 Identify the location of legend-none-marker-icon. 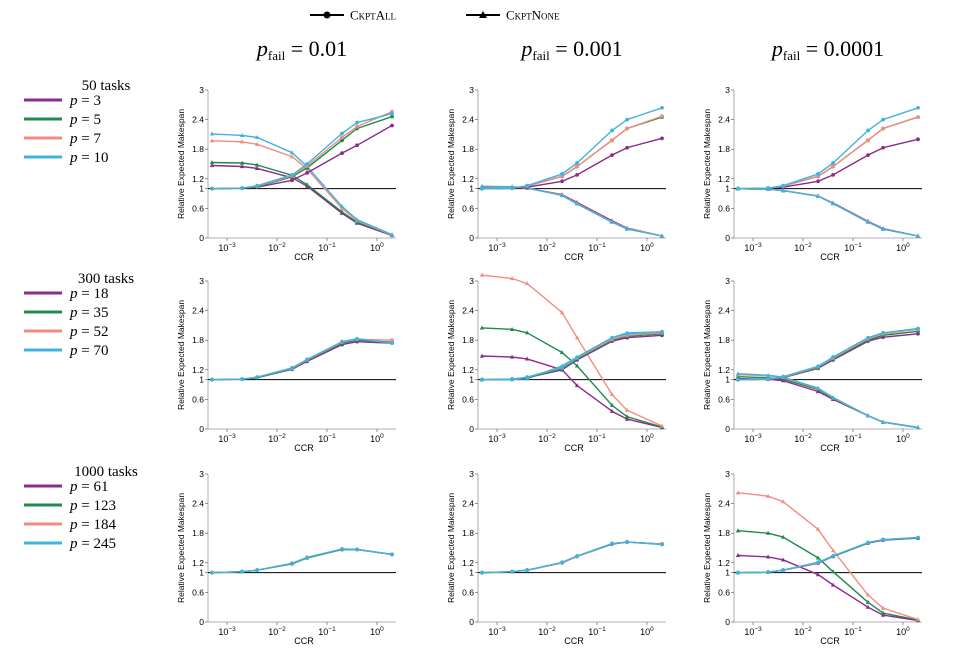
(483, 14).